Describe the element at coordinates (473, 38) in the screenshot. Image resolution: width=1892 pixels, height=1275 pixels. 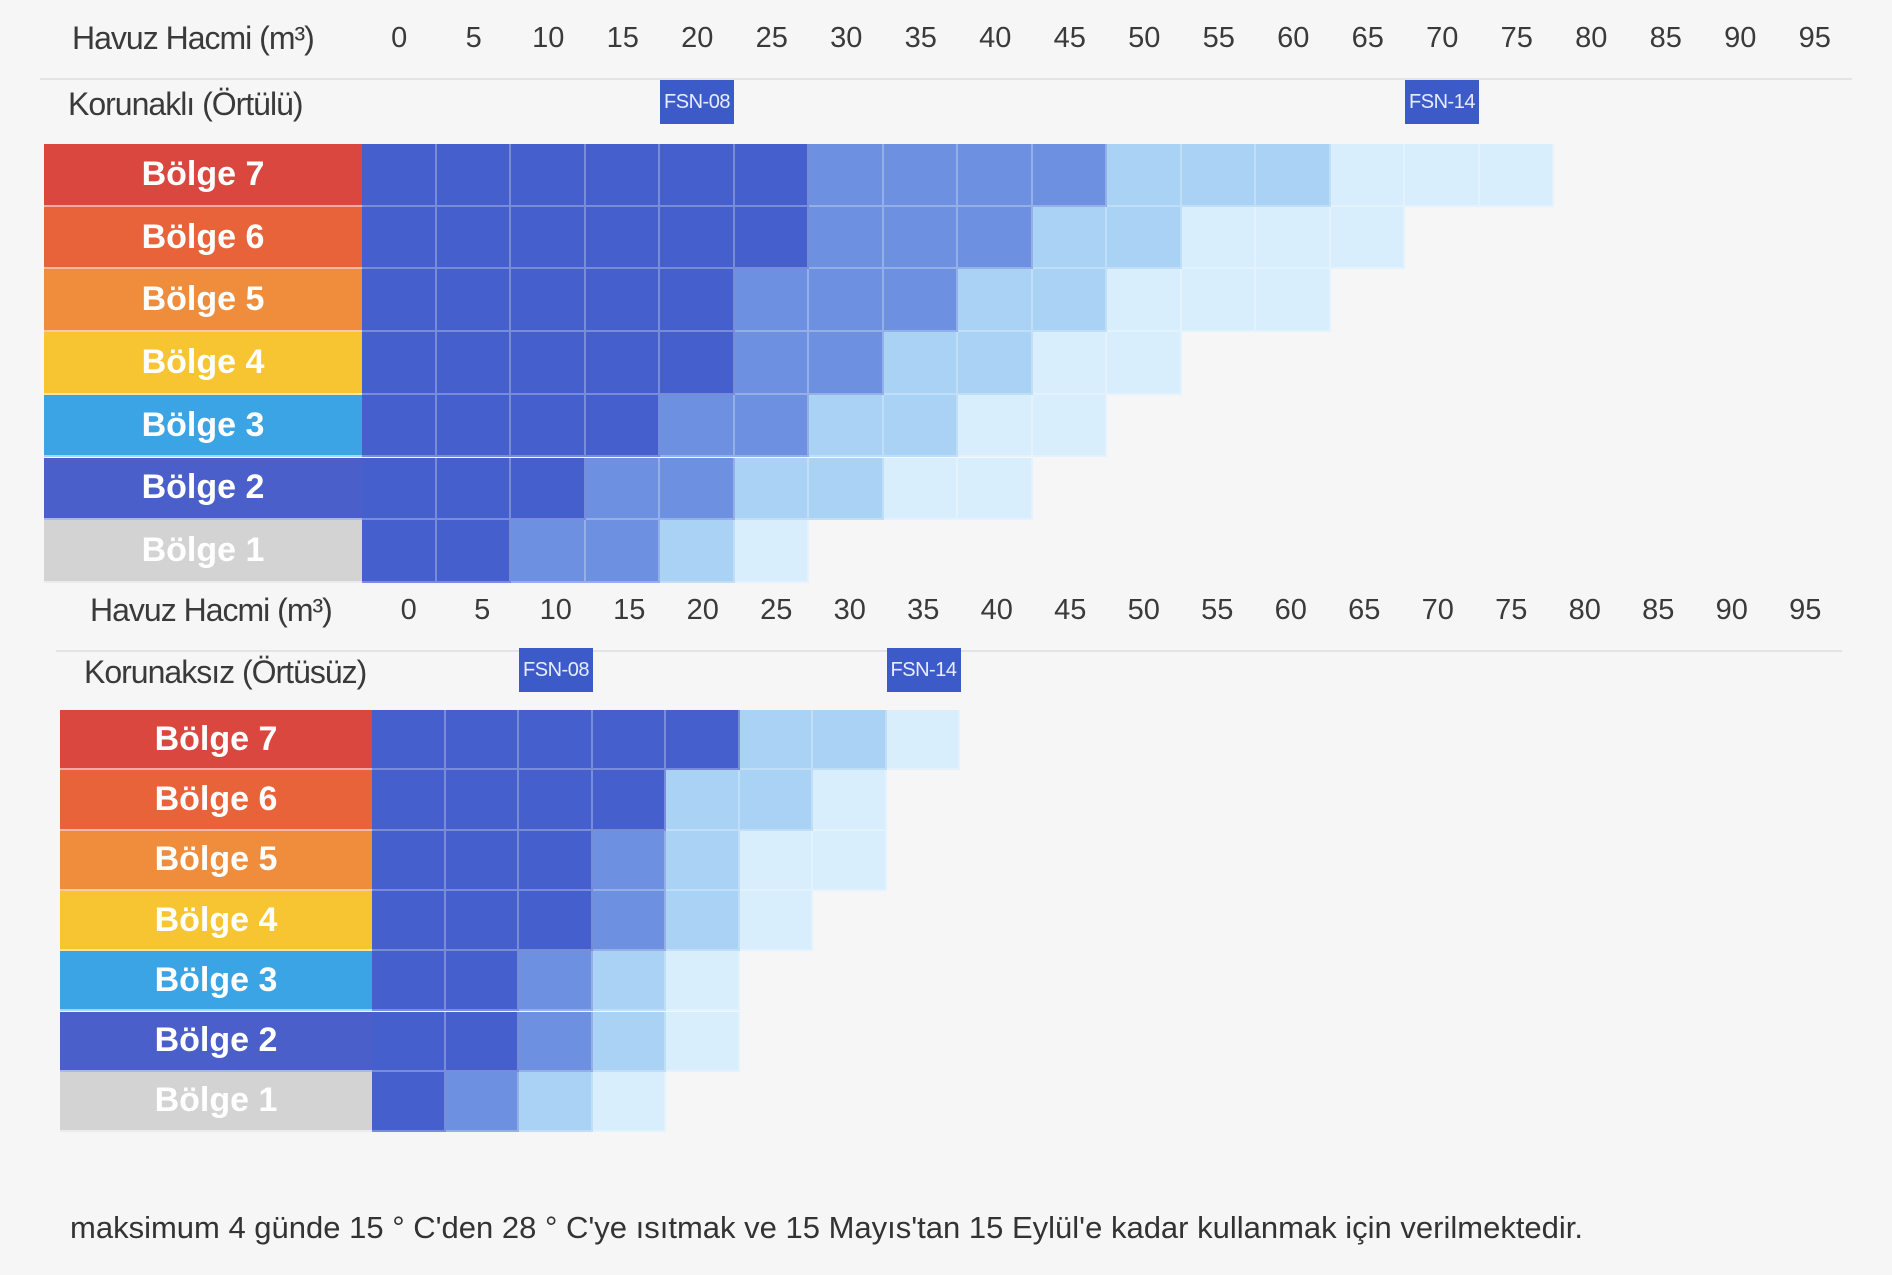
I see `x-tick-label: 5` at that location.